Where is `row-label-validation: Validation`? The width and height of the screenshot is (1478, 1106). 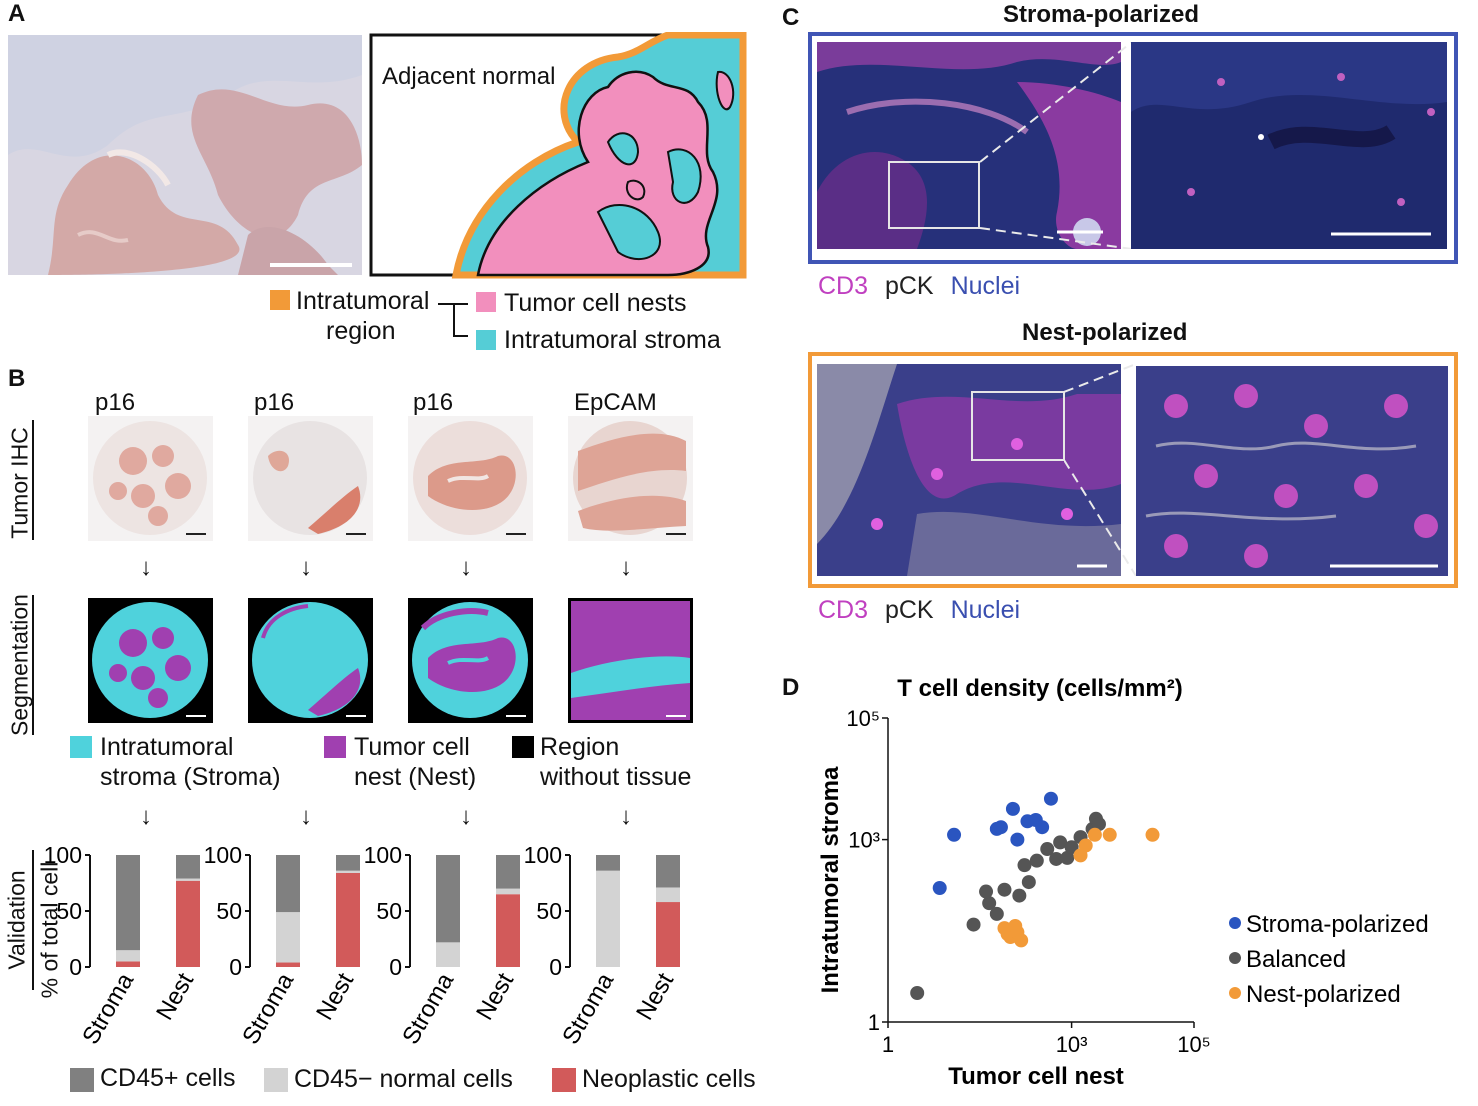
row-label-validation: Validation is located at coordinates (16, 920).